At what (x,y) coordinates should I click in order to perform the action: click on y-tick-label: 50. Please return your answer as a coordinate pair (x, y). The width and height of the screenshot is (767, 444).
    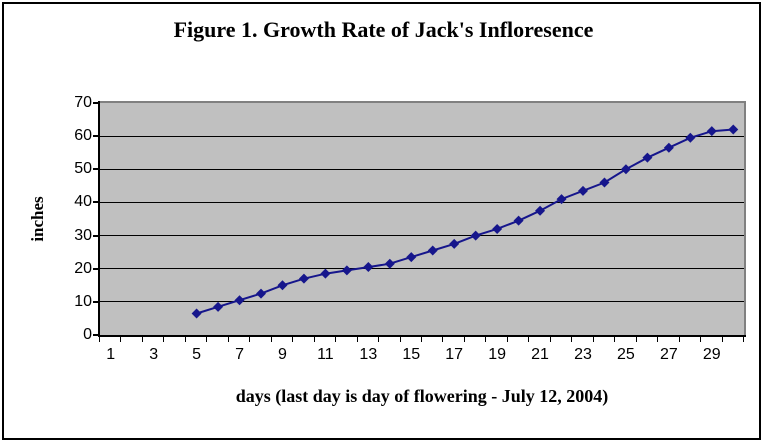
    Looking at the image, I should click on (83, 169).